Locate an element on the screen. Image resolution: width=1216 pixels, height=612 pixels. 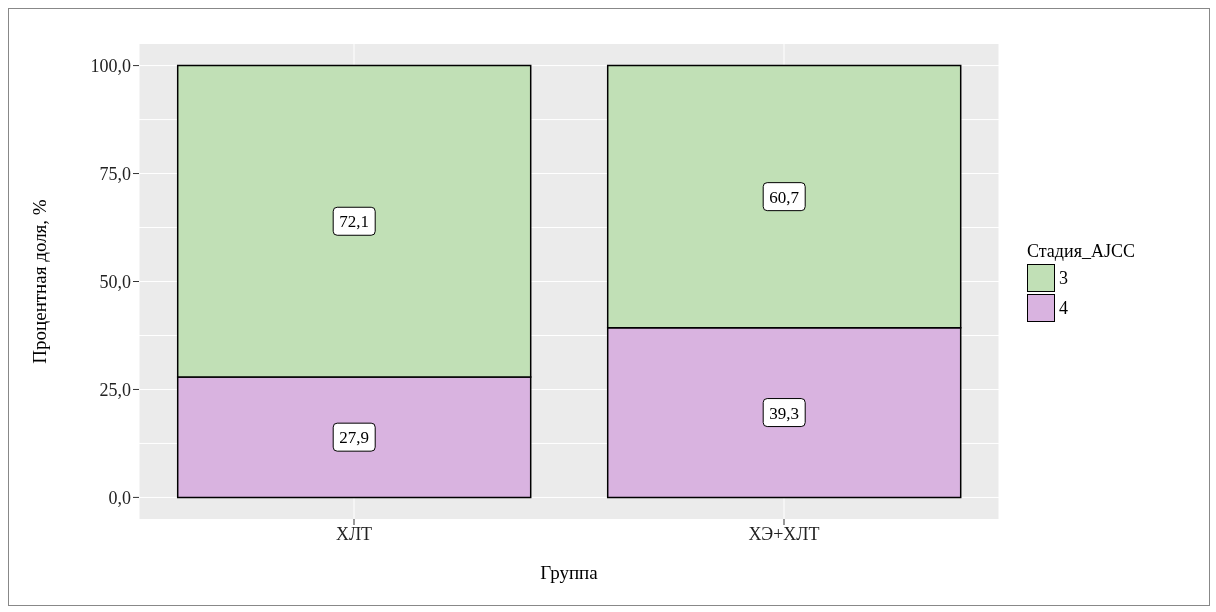
y-tick-label: 100,0 is located at coordinates (110, 65).